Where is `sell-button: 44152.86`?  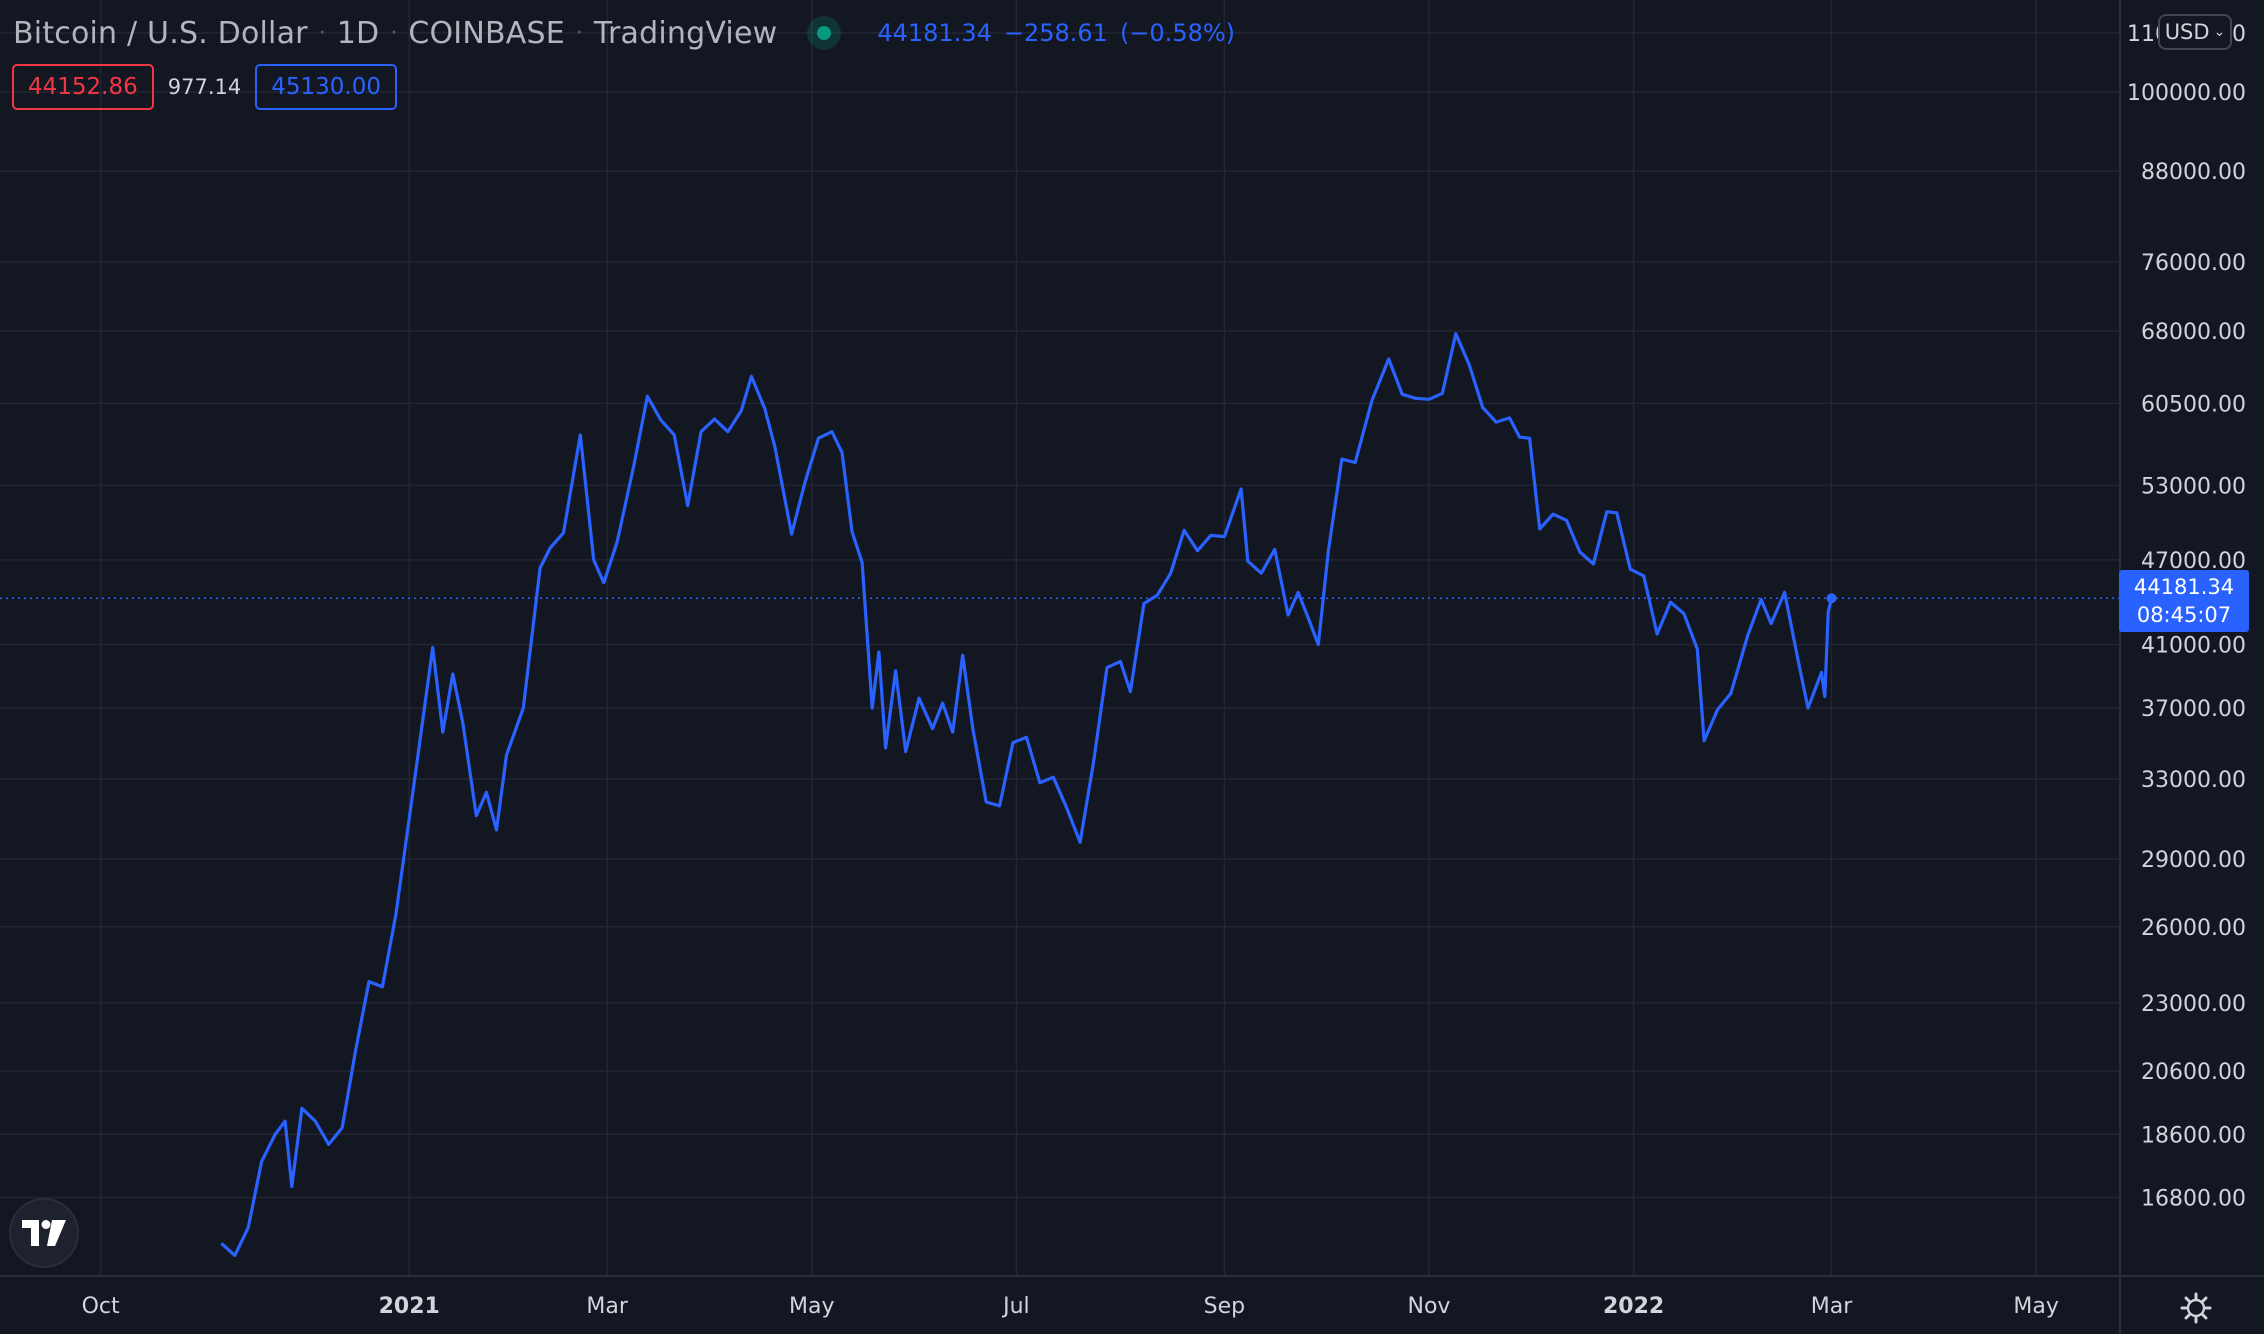 sell-button: 44152.86 is located at coordinates (83, 87).